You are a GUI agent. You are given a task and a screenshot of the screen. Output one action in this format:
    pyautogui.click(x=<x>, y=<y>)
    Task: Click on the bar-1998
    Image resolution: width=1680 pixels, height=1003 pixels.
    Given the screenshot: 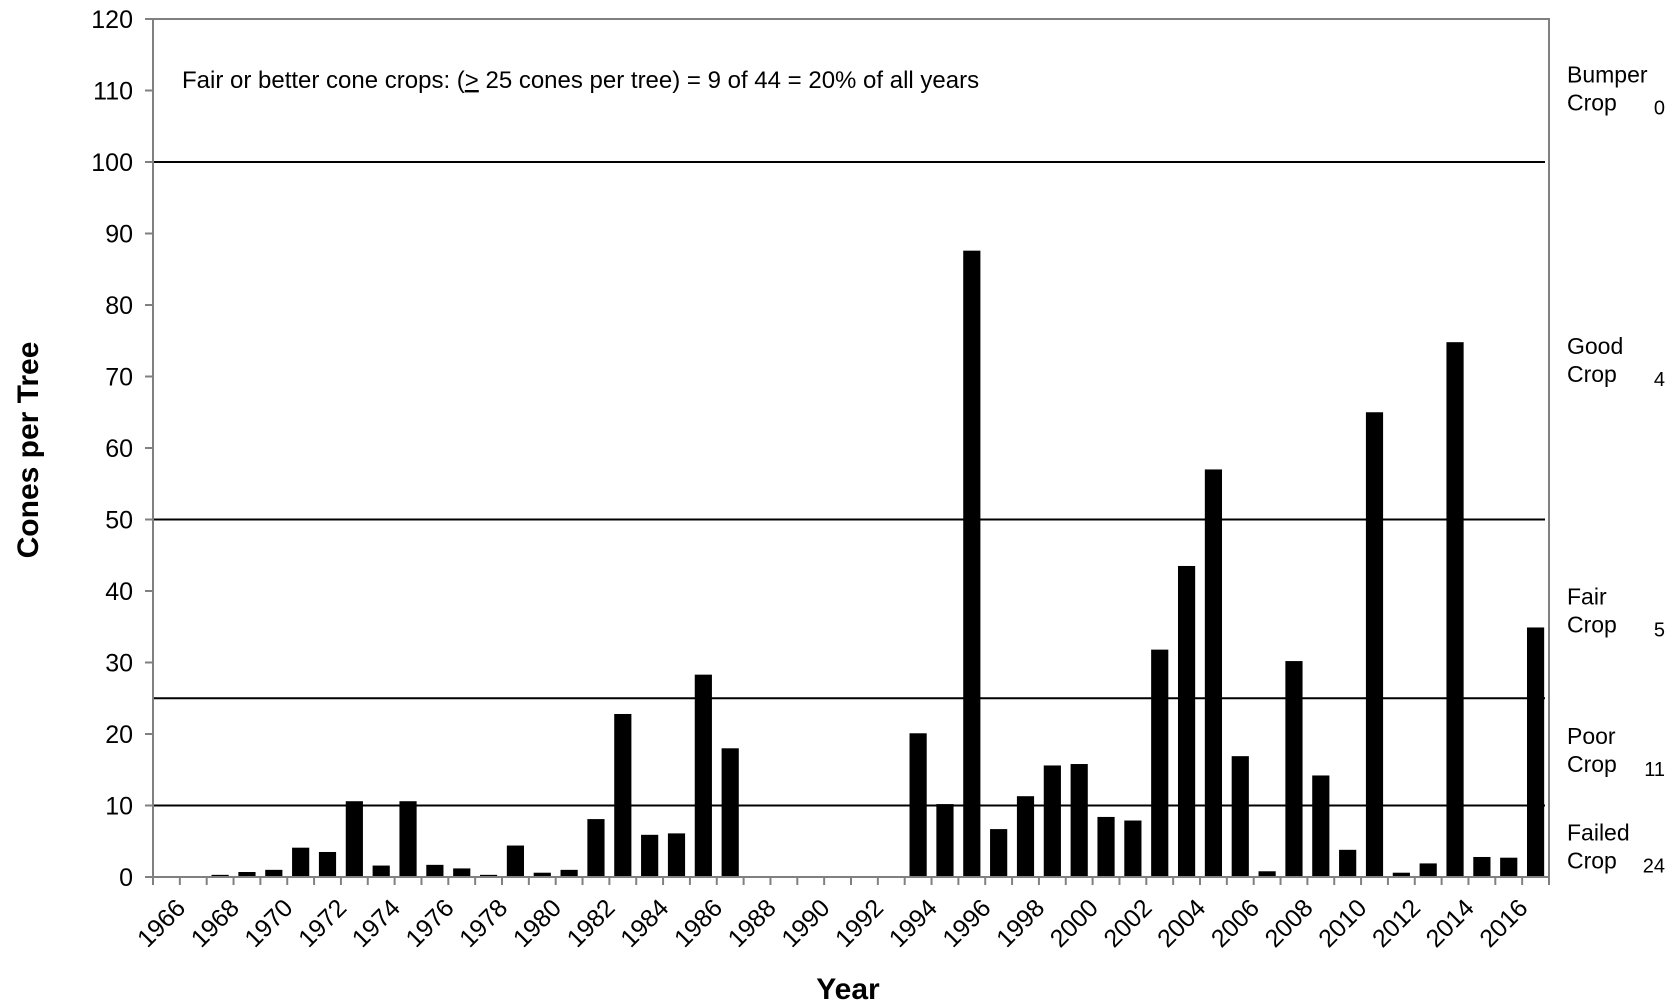 What is the action you would take?
    pyautogui.click(x=1025, y=836)
    